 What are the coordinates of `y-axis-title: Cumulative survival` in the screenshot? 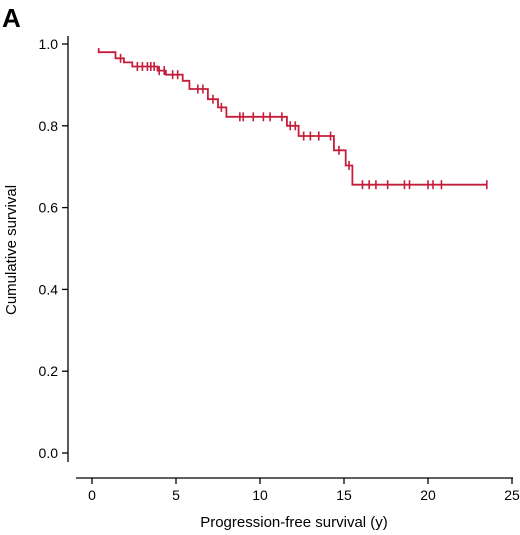 It's located at (11, 250).